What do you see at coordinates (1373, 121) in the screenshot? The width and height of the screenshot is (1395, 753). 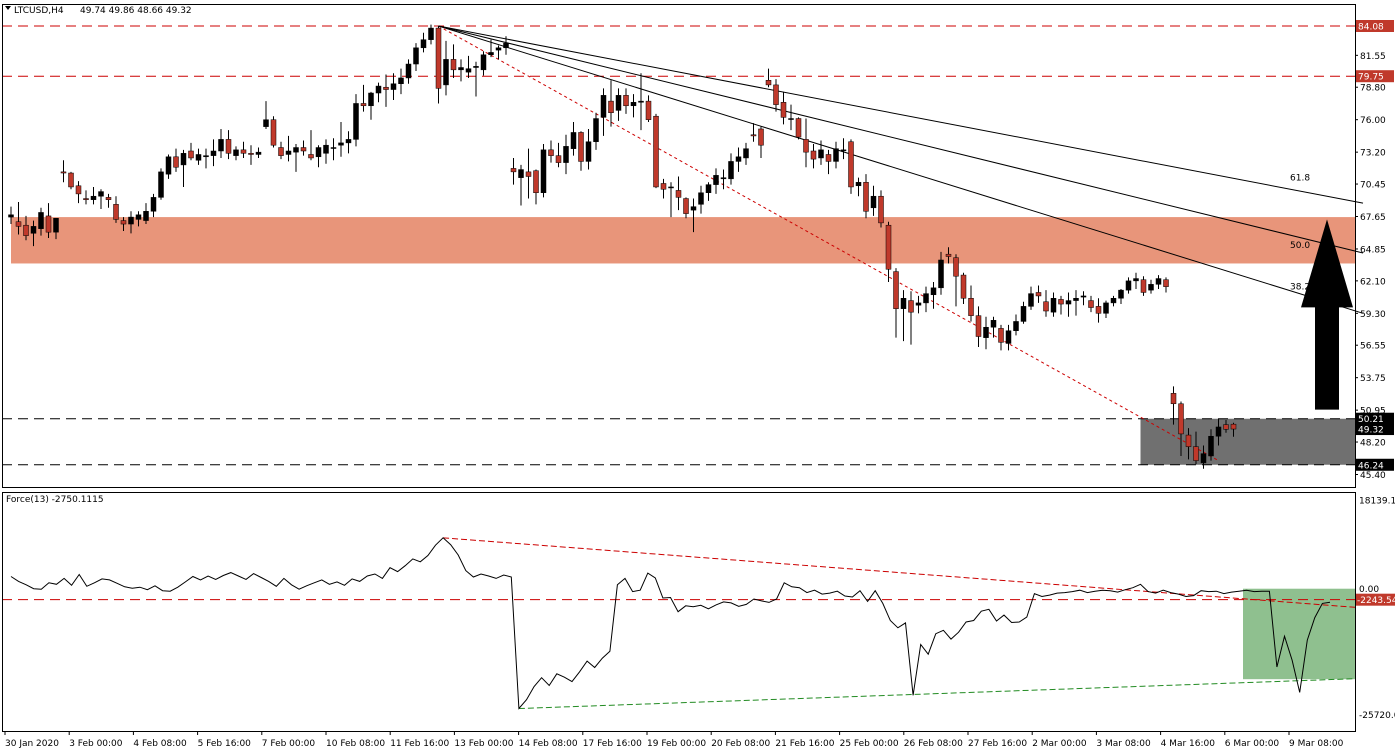 I see `price-tick-label: 76.00` at bounding box center [1373, 121].